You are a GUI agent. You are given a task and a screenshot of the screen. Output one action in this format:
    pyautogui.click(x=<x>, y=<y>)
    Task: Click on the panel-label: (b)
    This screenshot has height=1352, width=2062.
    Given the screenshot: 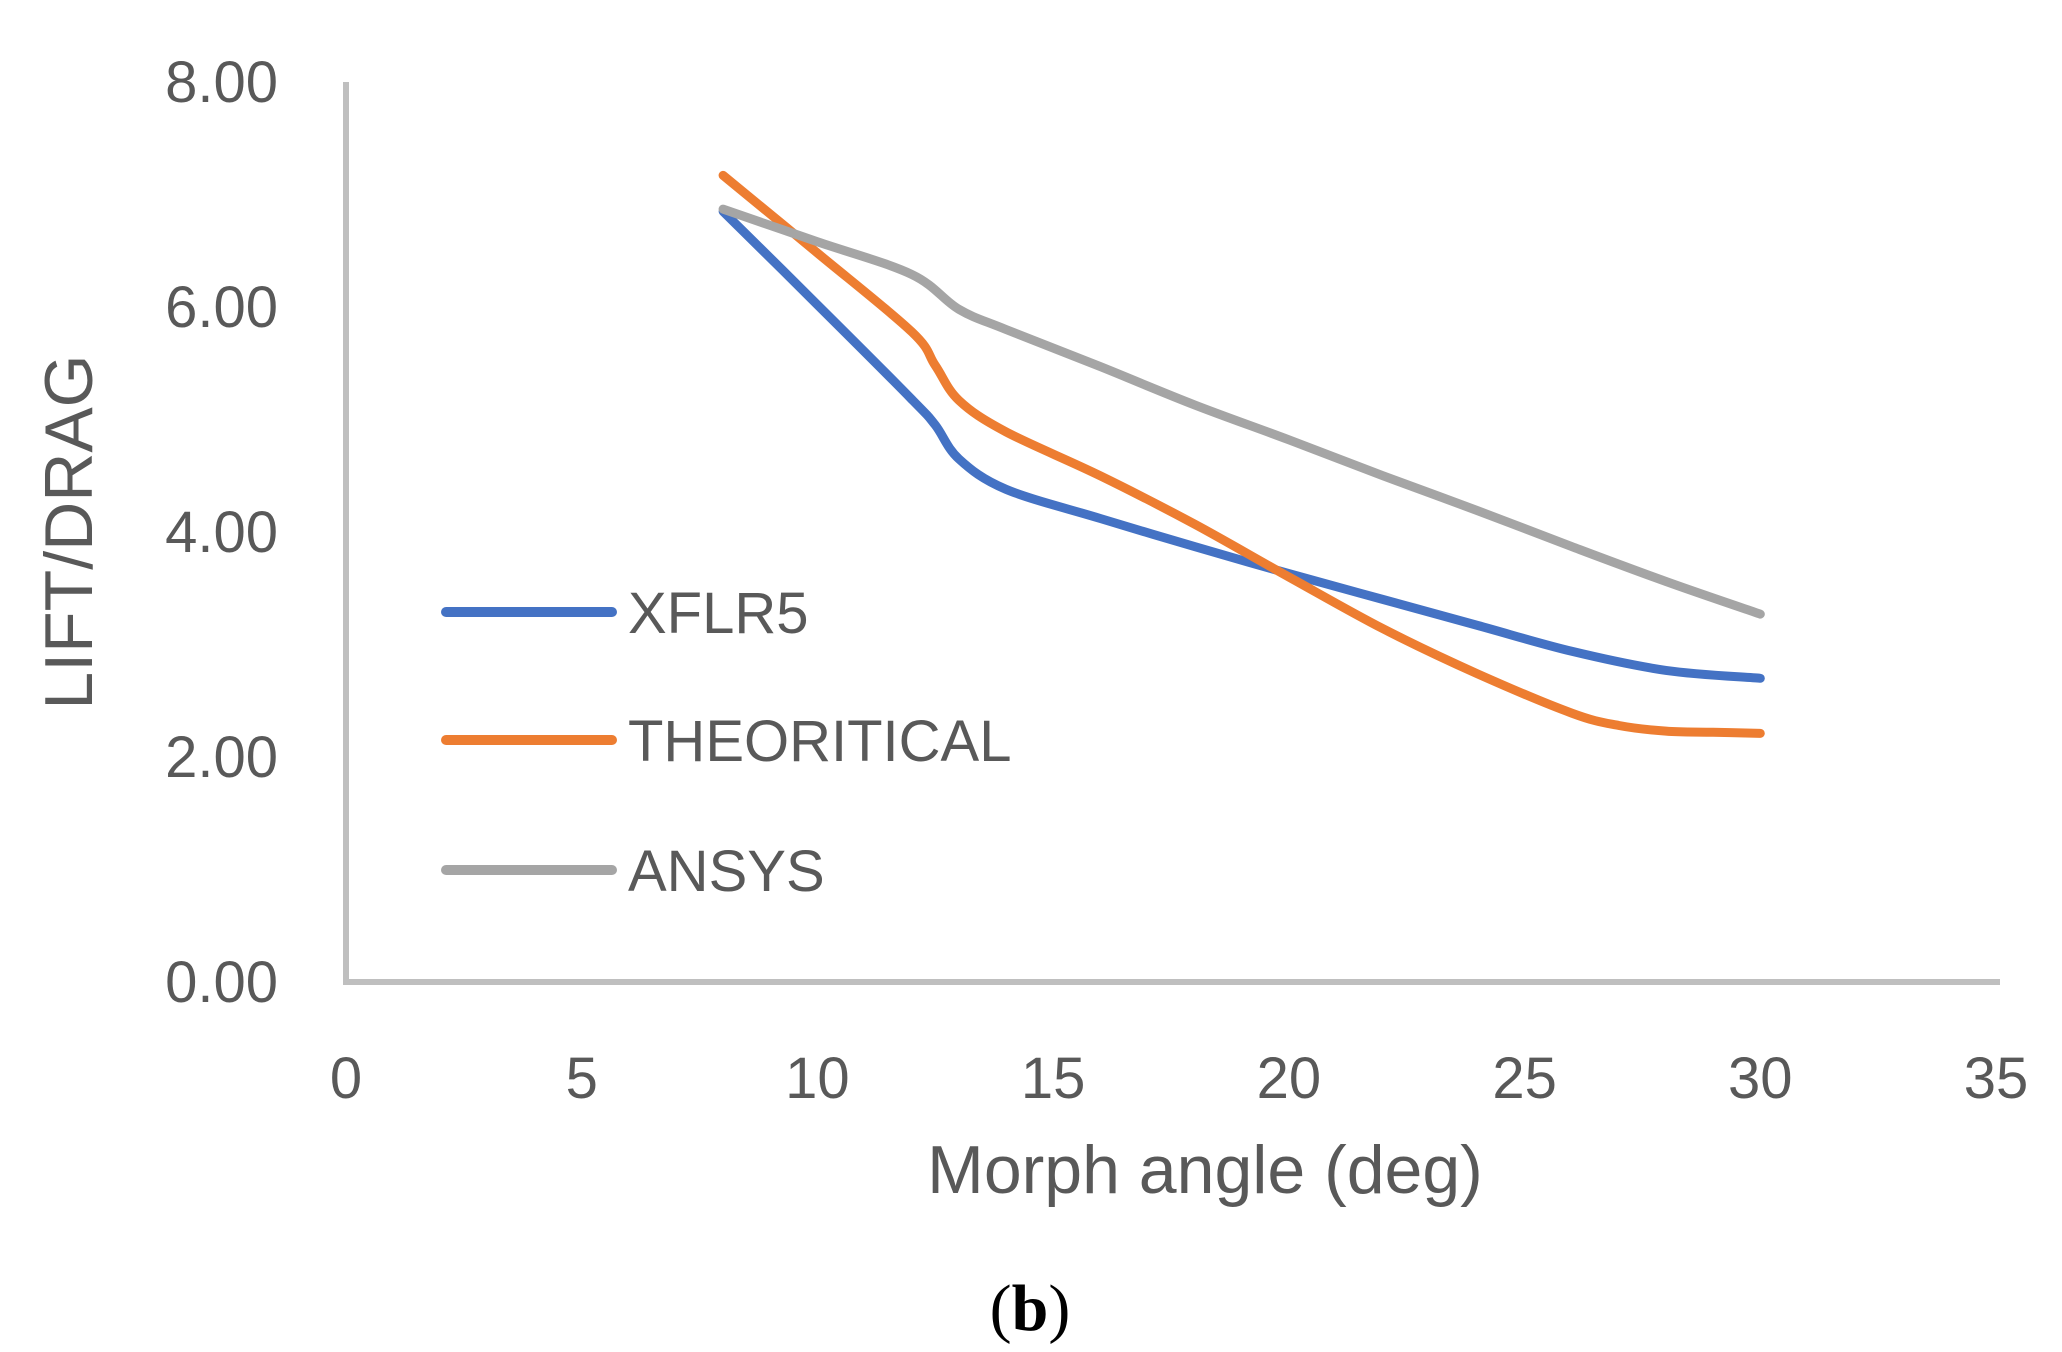 What is the action you would take?
    pyautogui.click(x=1030, y=1308)
    